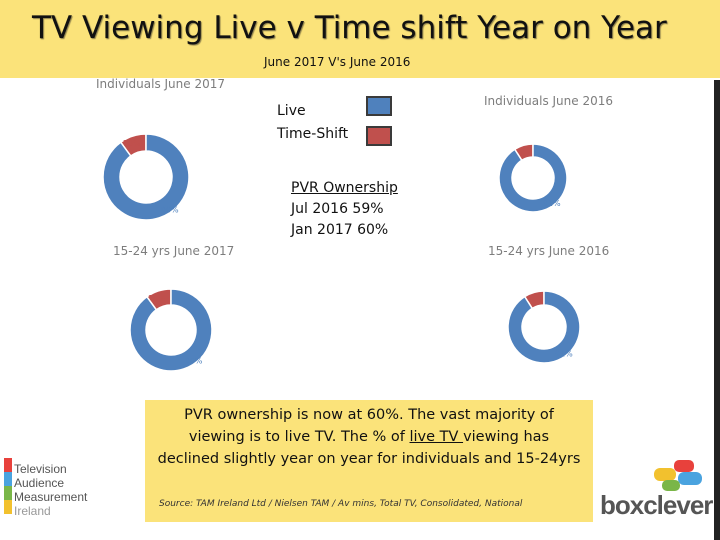  What do you see at coordinates (340, 230) in the screenshot?
I see `pvr-line-2017: Jan 2017 60%` at bounding box center [340, 230].